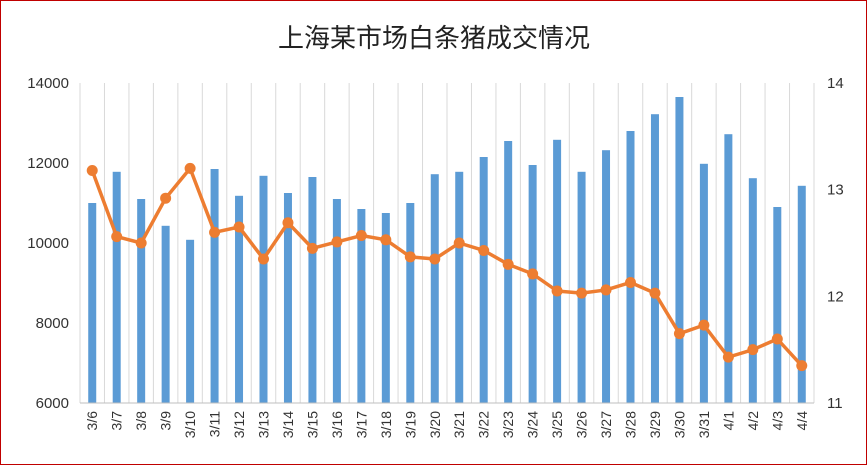 This screenshot has height=466, width=867. I want to click on x-tick-label: 3/20, so click(435, 424).